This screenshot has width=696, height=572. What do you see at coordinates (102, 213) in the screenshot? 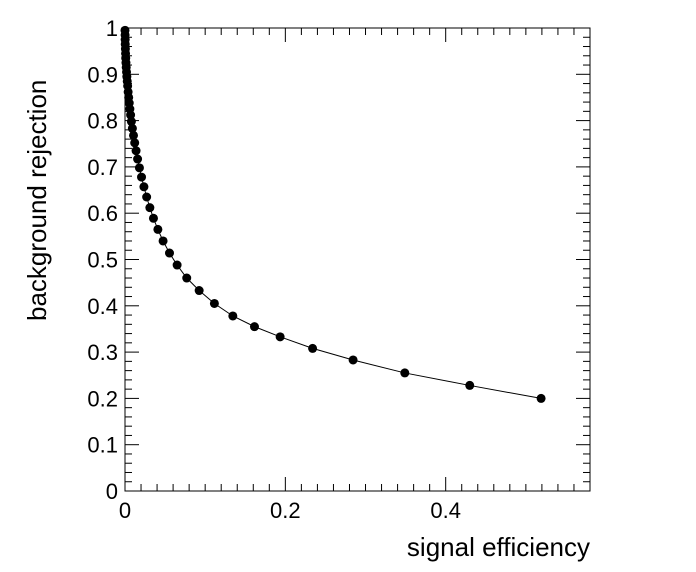
I see `y-tick-label: 0.6` at bounding box center [102, 213].